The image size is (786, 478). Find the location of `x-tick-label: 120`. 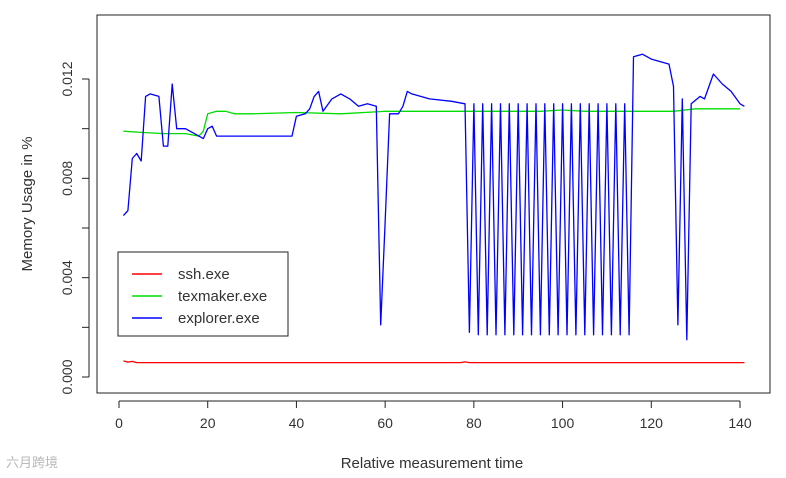

x-tick-label: 120 is located at coordinates (652, 423).